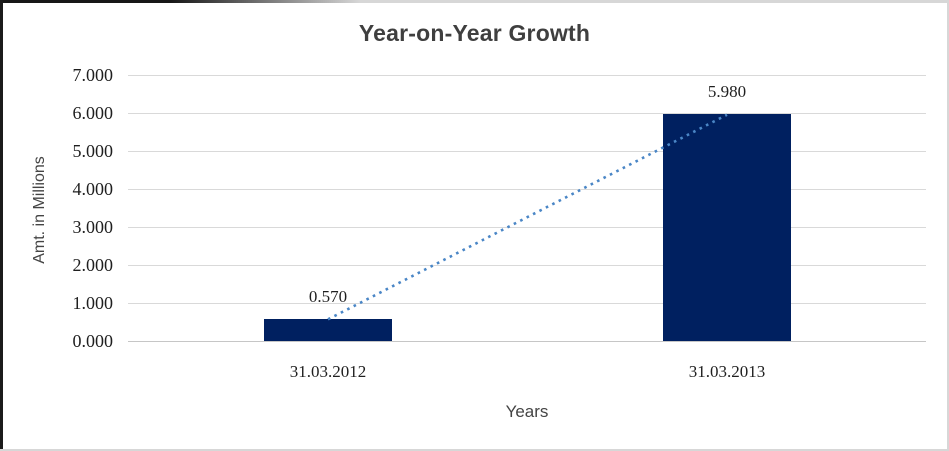  What do you see at coordinates (93, 189) in the screenshot?
I see `y-axis-tick-label: 4.000` at bounding box center [93, 189].